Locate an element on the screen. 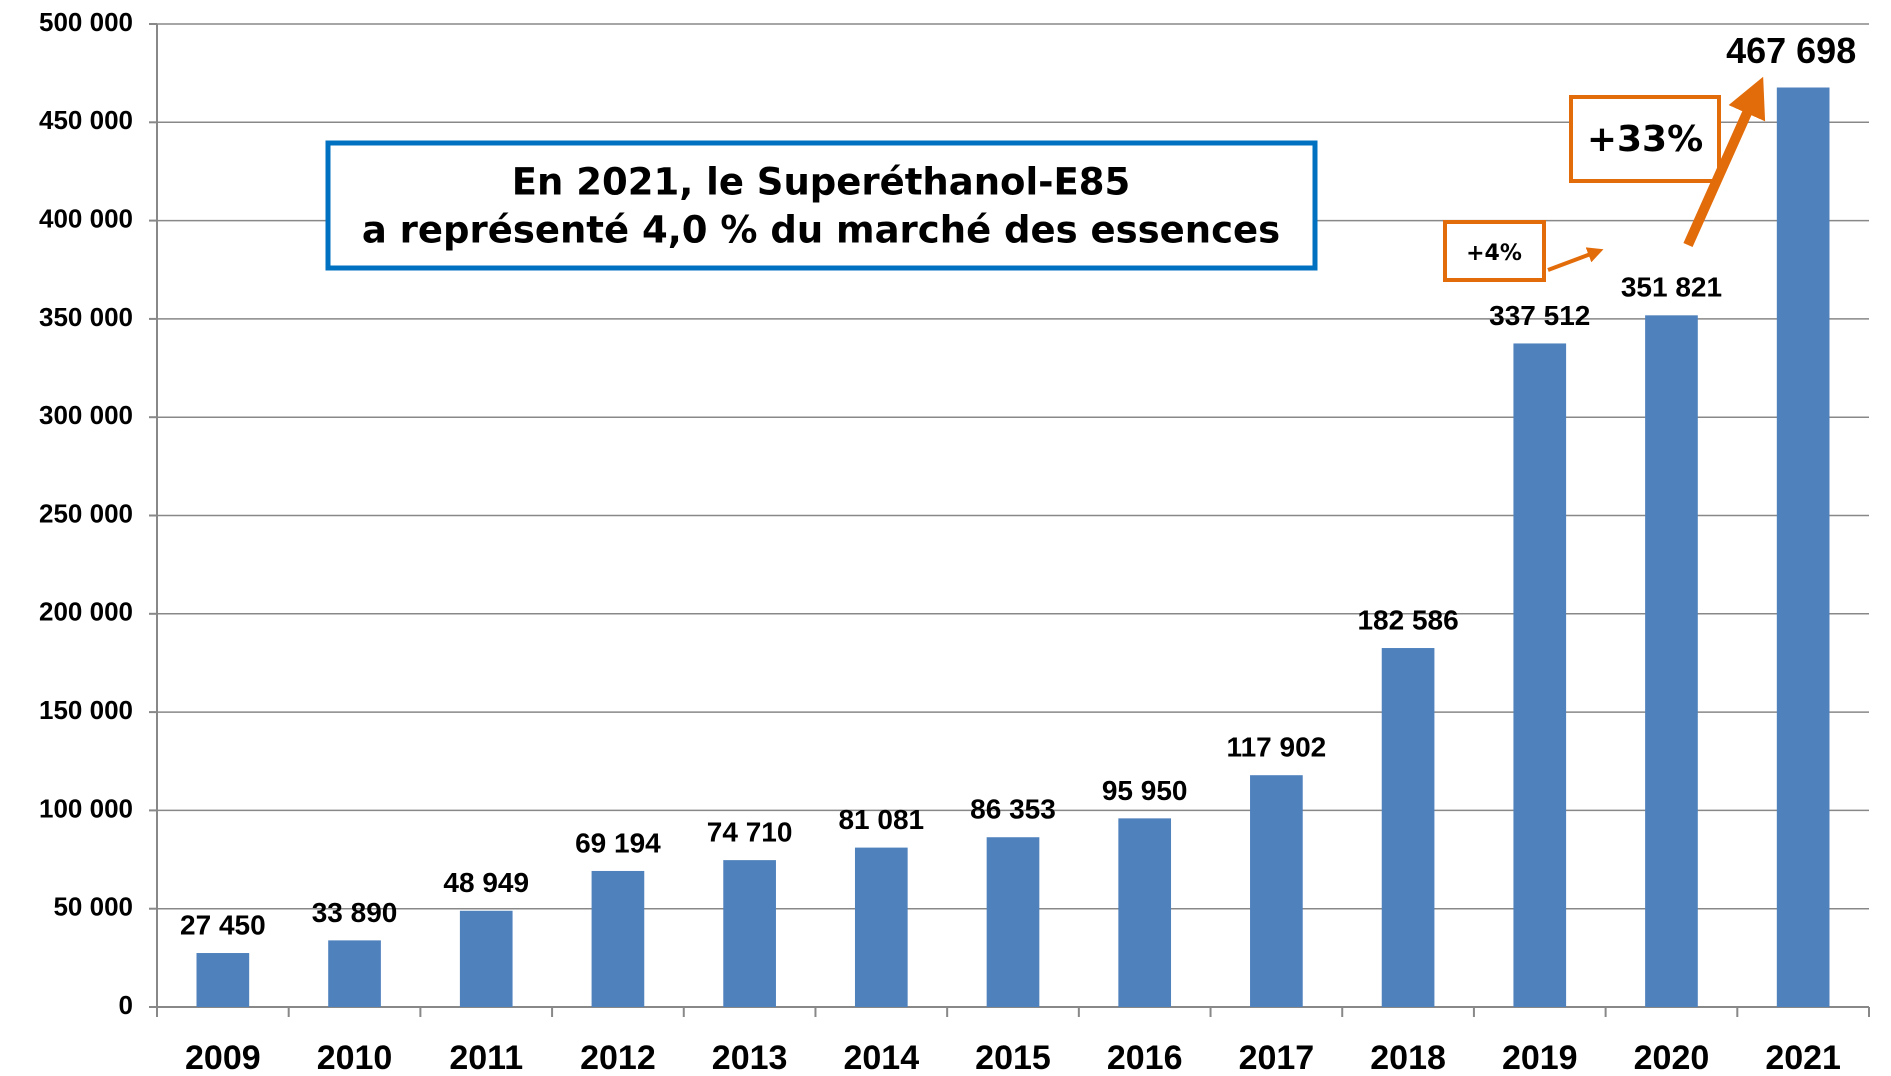 The image size is (1891, 1076). value-label: 182 586 is located at coordinates (1407, 619).